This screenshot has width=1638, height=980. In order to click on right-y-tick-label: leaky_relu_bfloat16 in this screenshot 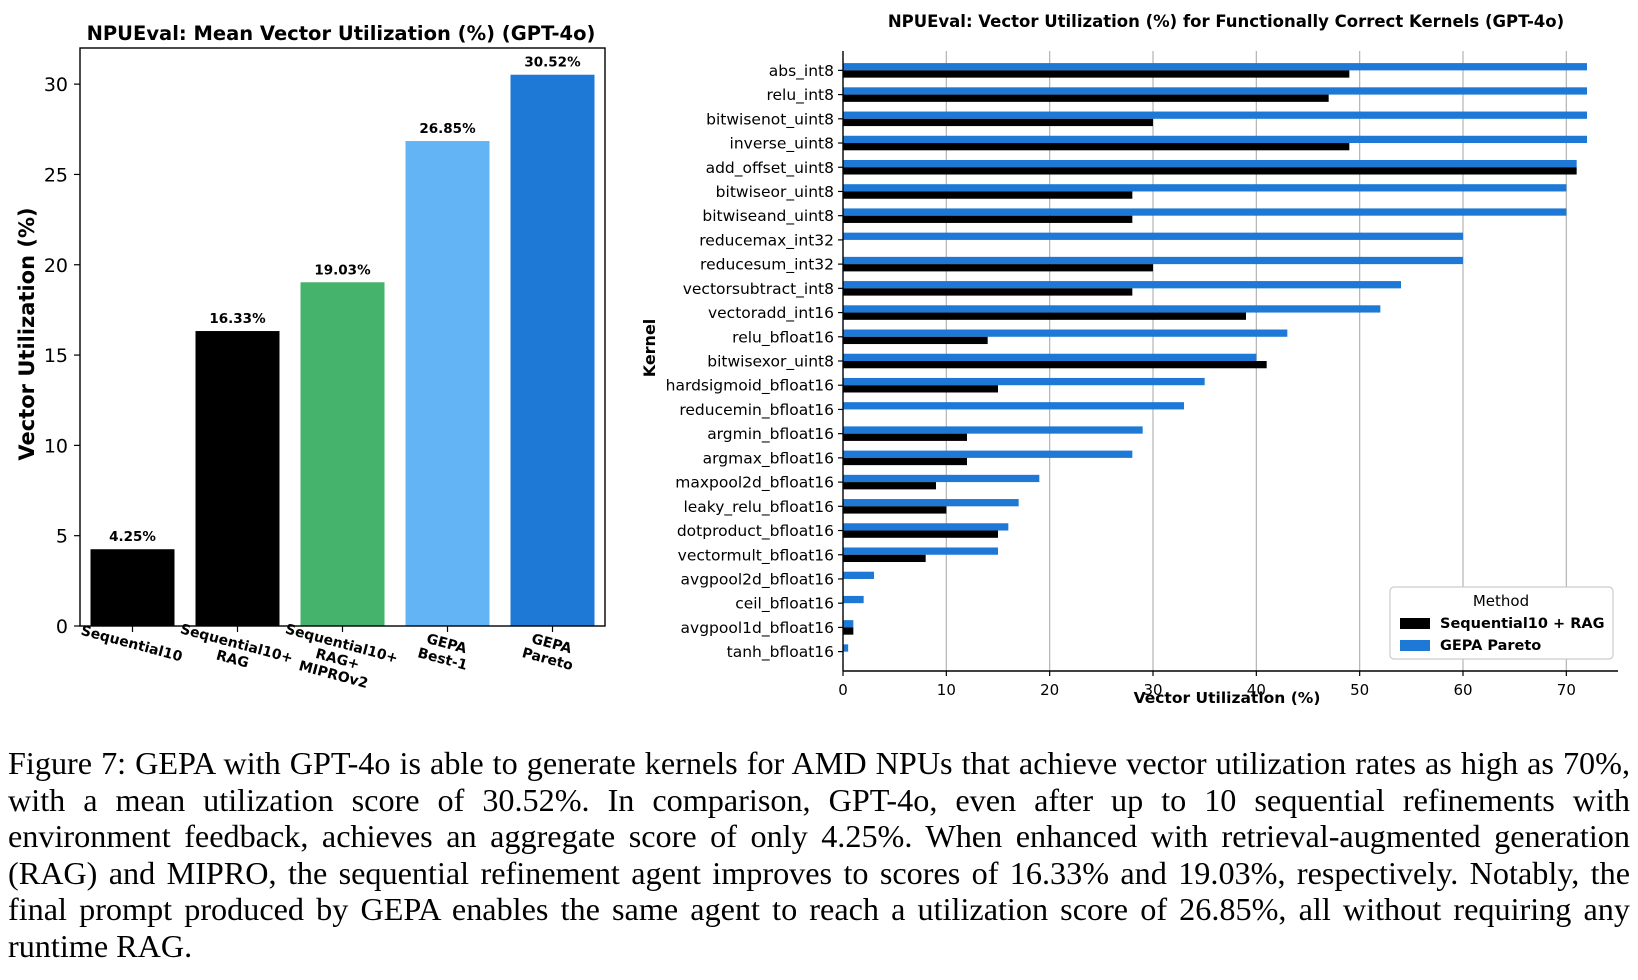, I will do `click(758, 507)`.